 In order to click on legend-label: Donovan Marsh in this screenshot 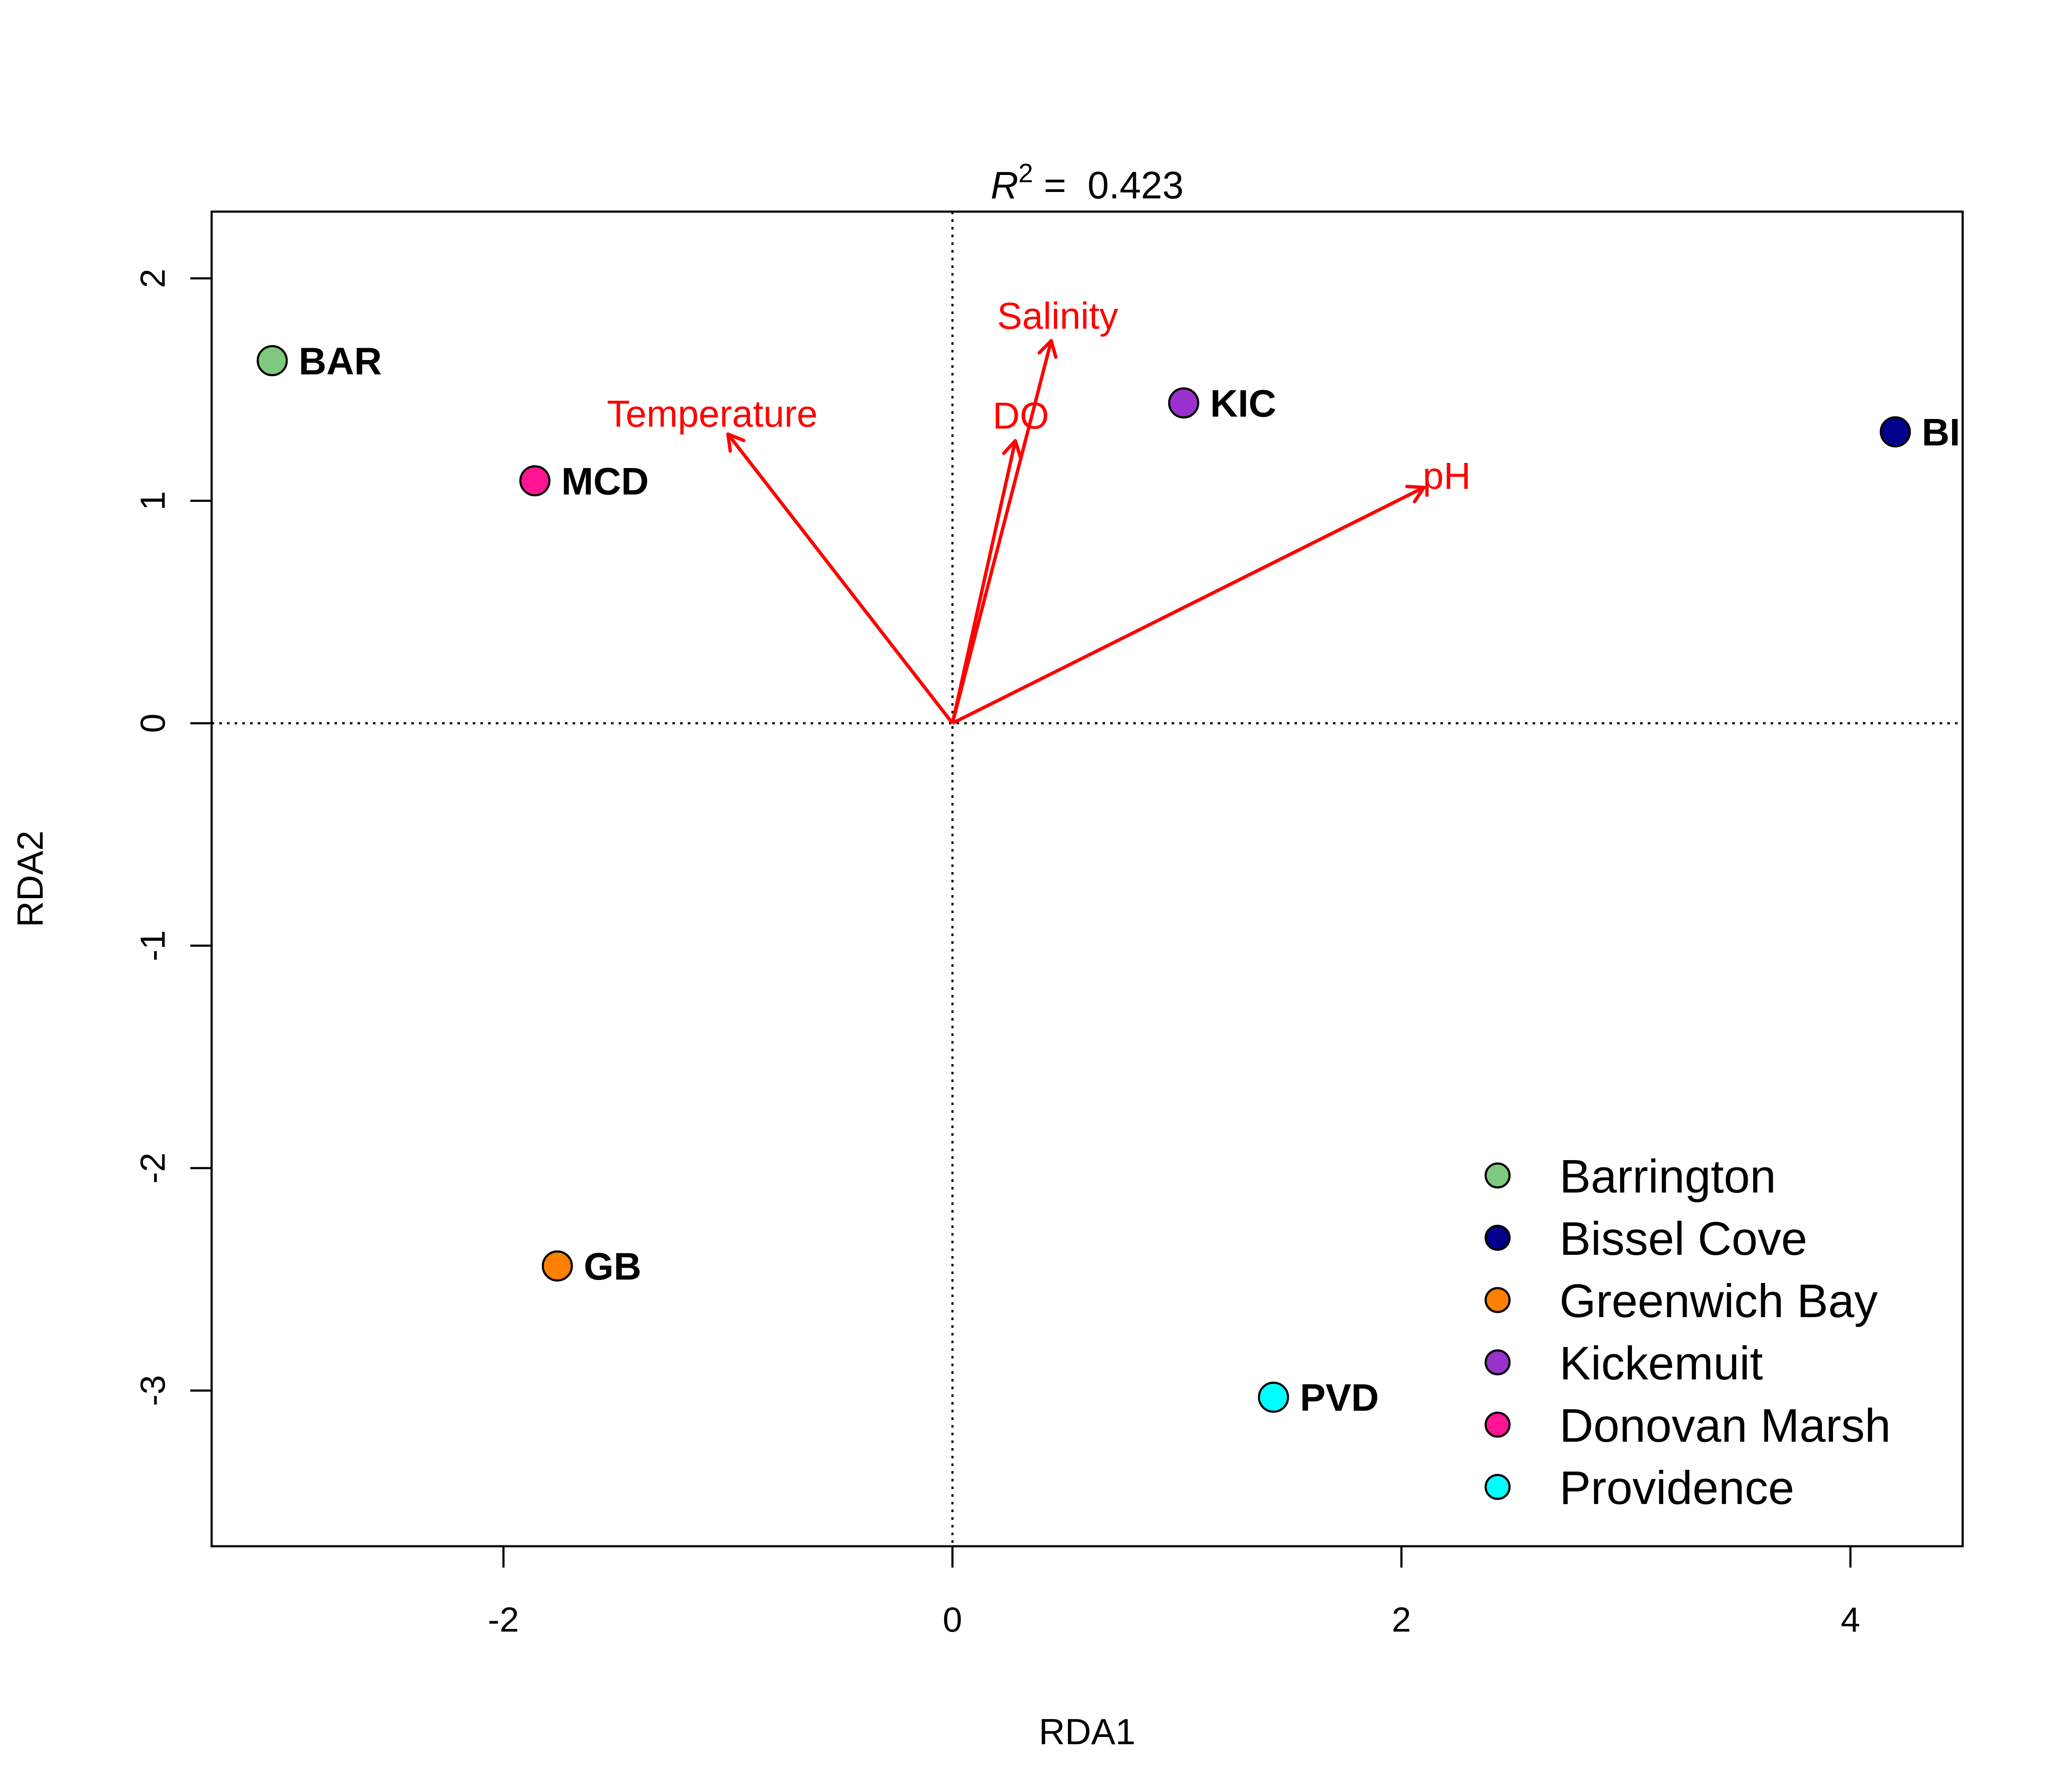, I will do `click(1725, 1425)`.